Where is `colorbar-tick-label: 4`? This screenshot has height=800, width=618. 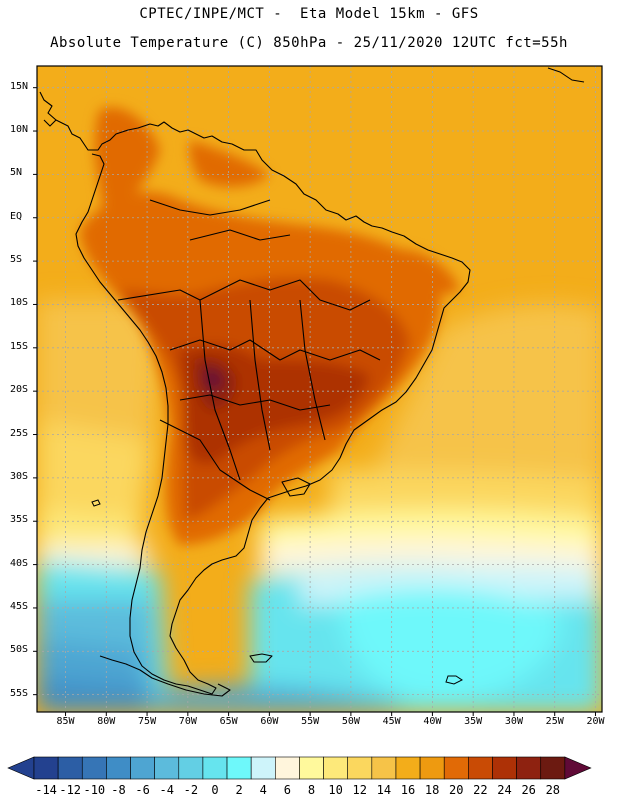
colorbar-tick-label: 4 is located at coordinates (263, 790).